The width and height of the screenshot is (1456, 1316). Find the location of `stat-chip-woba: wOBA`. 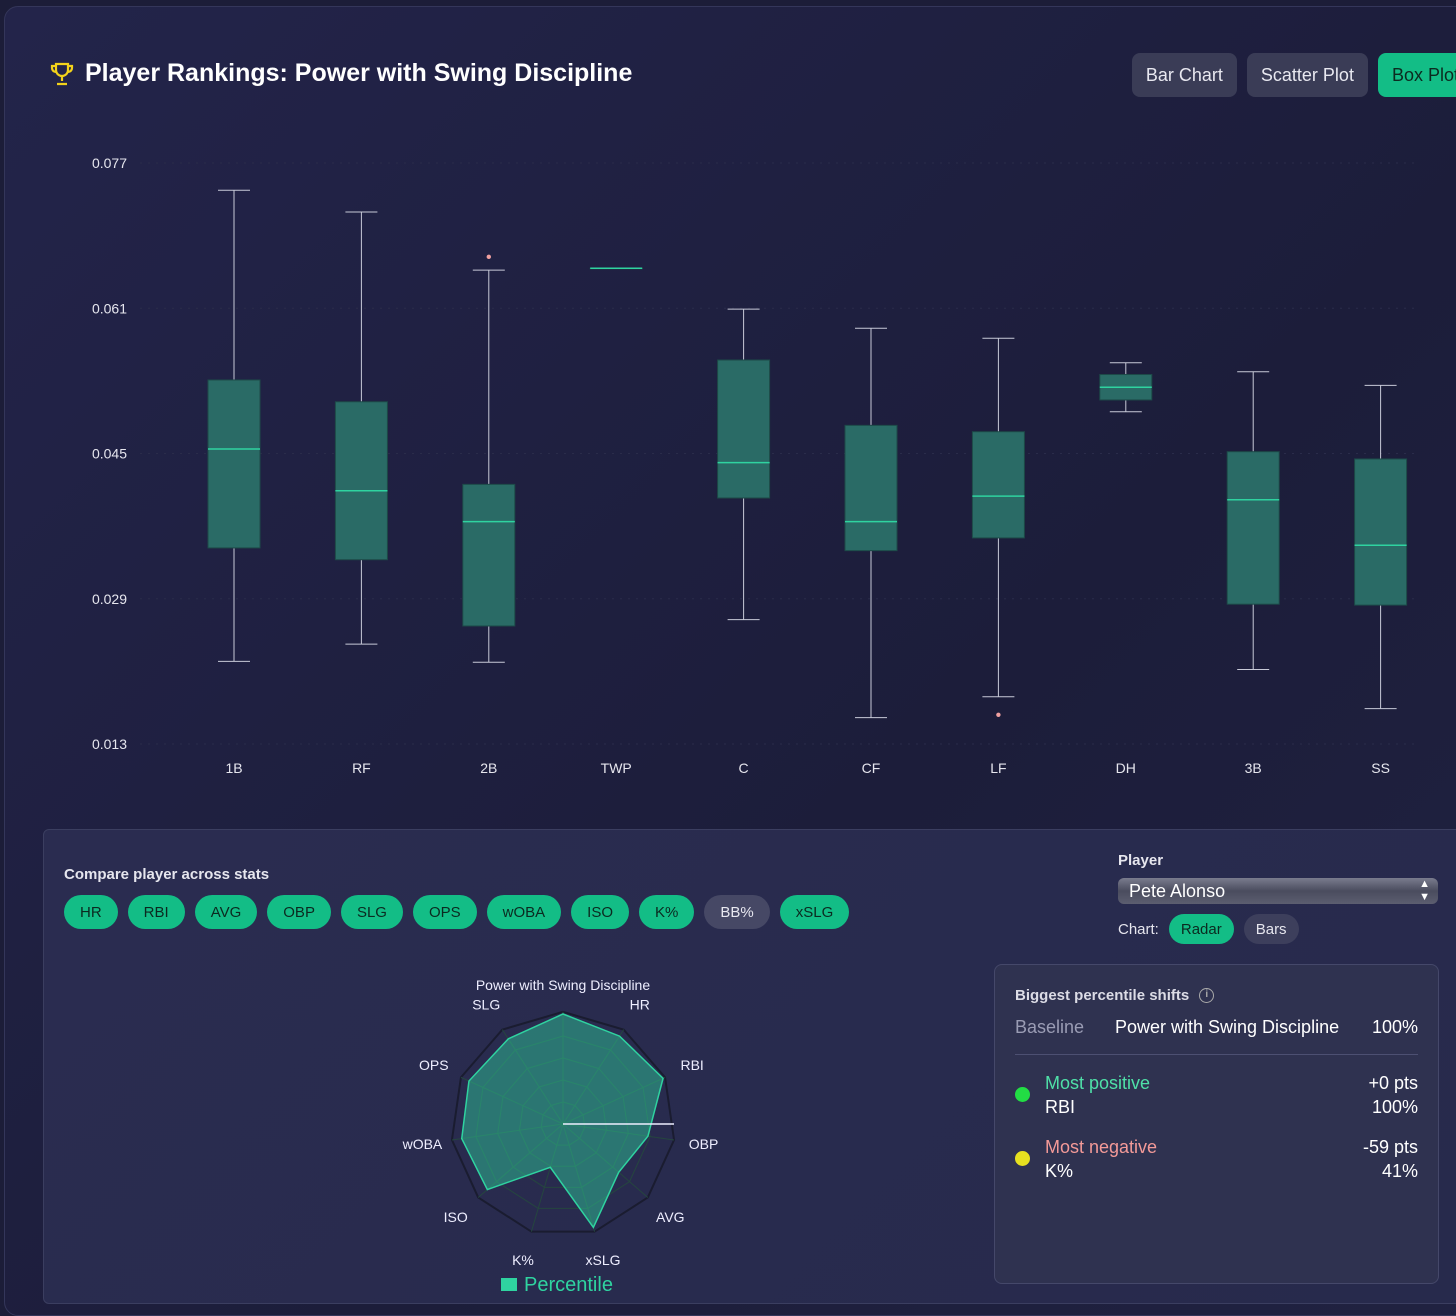

stat-chip-woba: wOBA is located at coordinates (524, 912).